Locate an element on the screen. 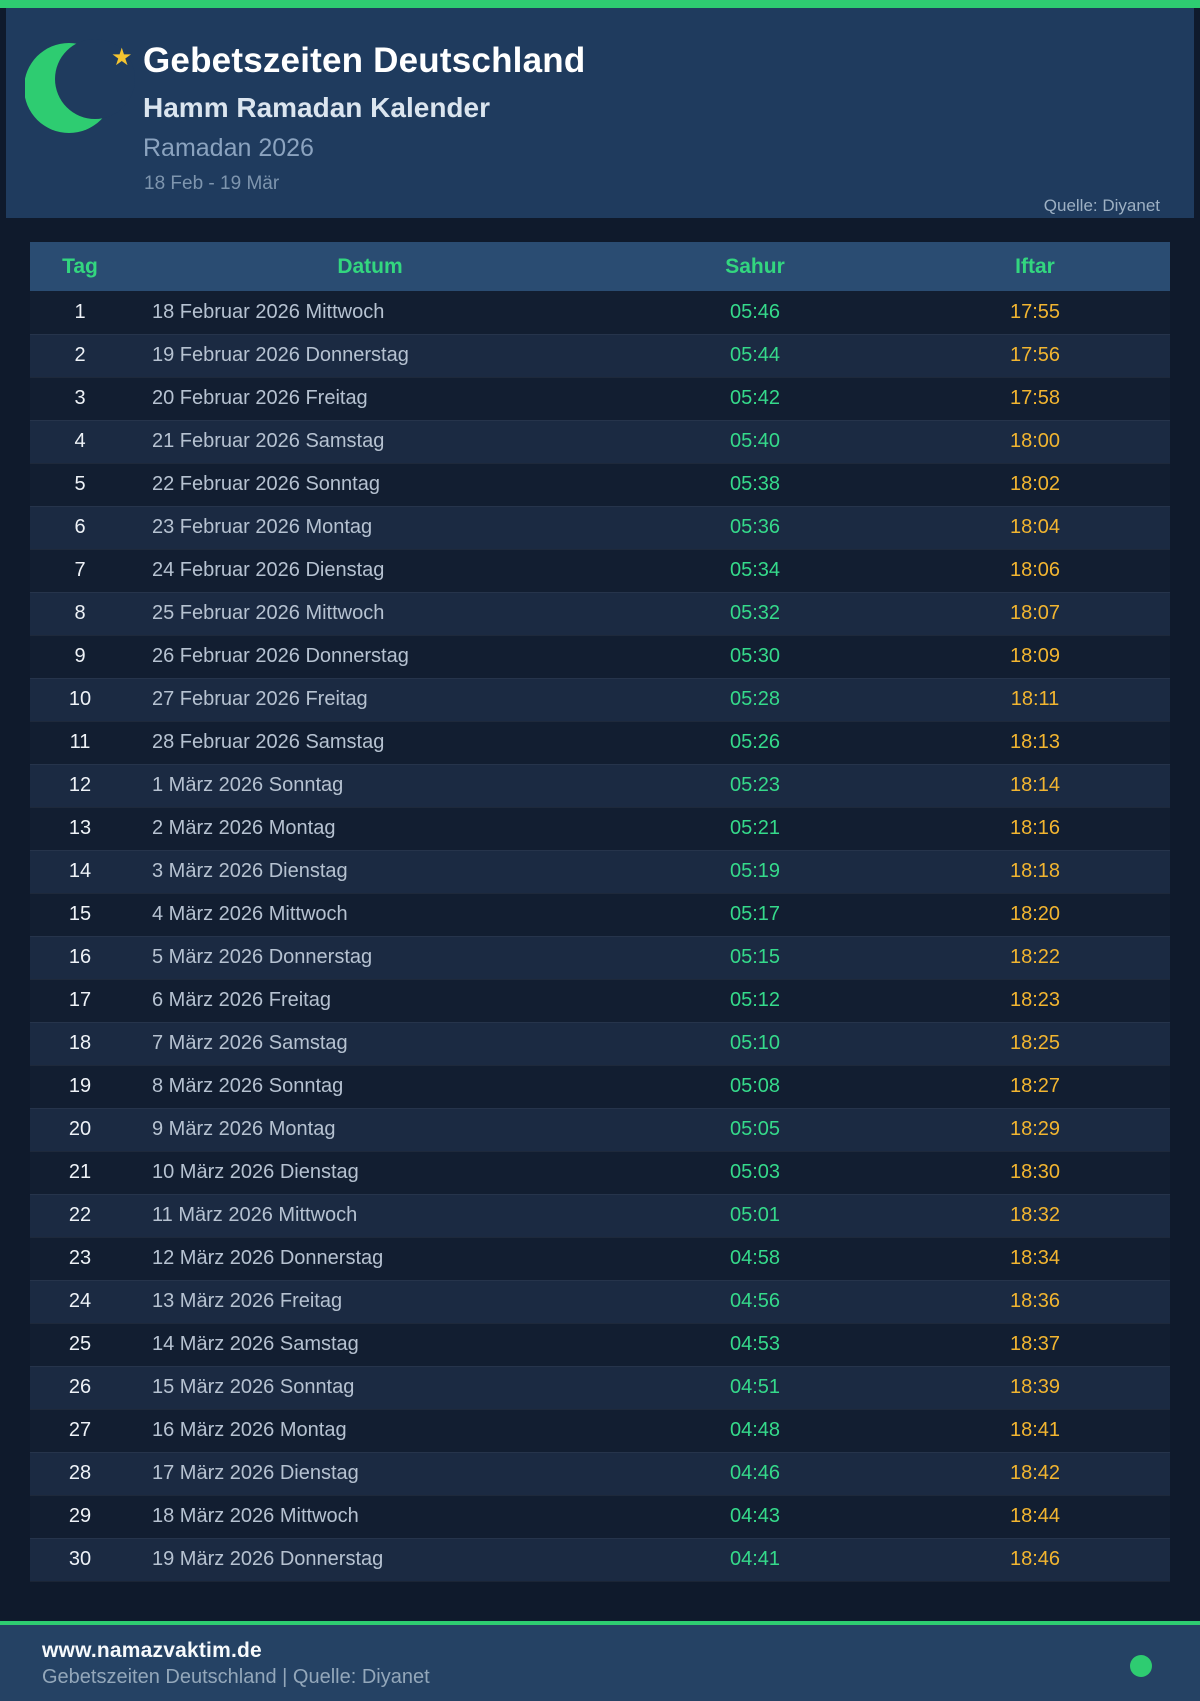 Image resolution: width=1200 pixels, height=1701 pixels. source-label: Quelle: Diyanet is located at coordinates (1101, 205).